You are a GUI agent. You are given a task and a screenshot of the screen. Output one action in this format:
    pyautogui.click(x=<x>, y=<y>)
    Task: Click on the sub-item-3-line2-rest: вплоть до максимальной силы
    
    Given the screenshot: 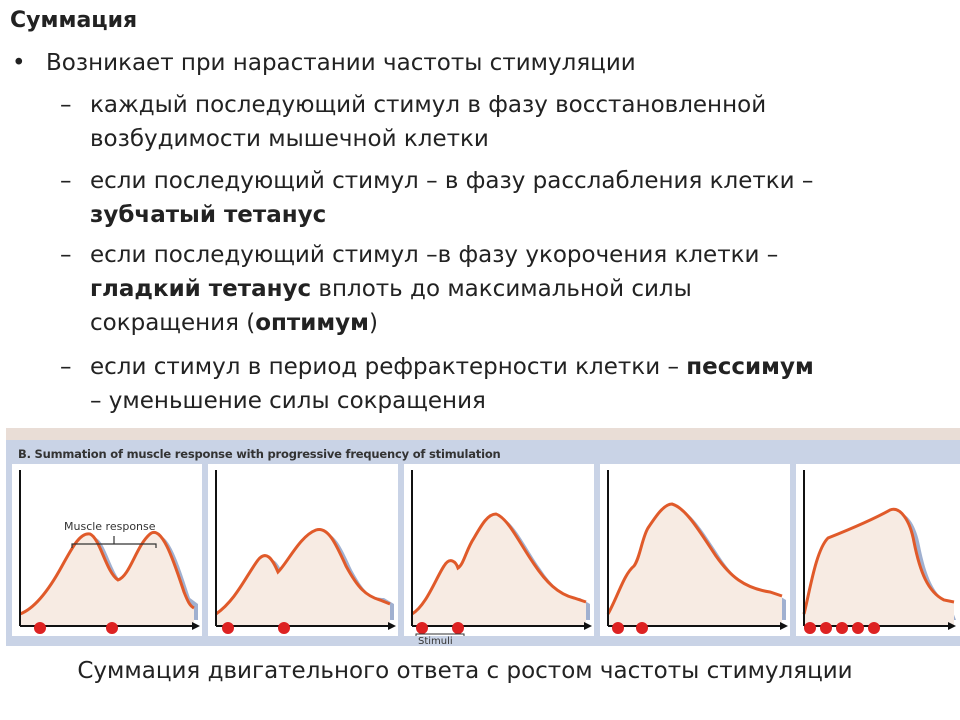 What is the action you would take?
    pyautogui.click(x=501, y=289)
    